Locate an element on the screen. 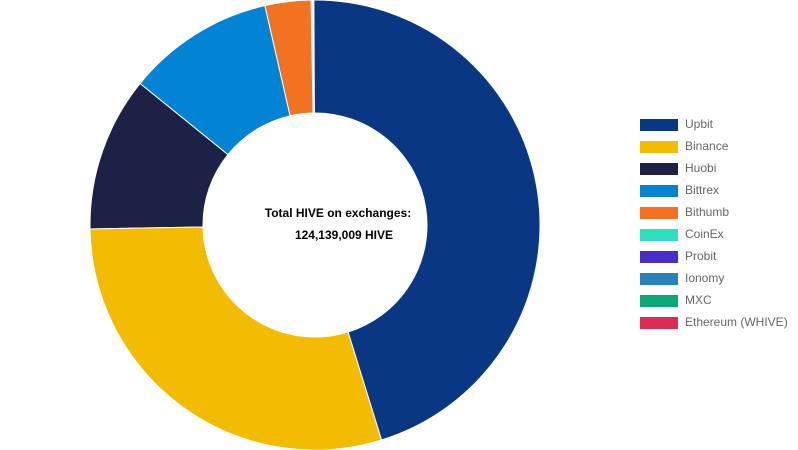 This screenshot has width=798, height=450. legend-label: Binance is located at coordinates (707, 146).